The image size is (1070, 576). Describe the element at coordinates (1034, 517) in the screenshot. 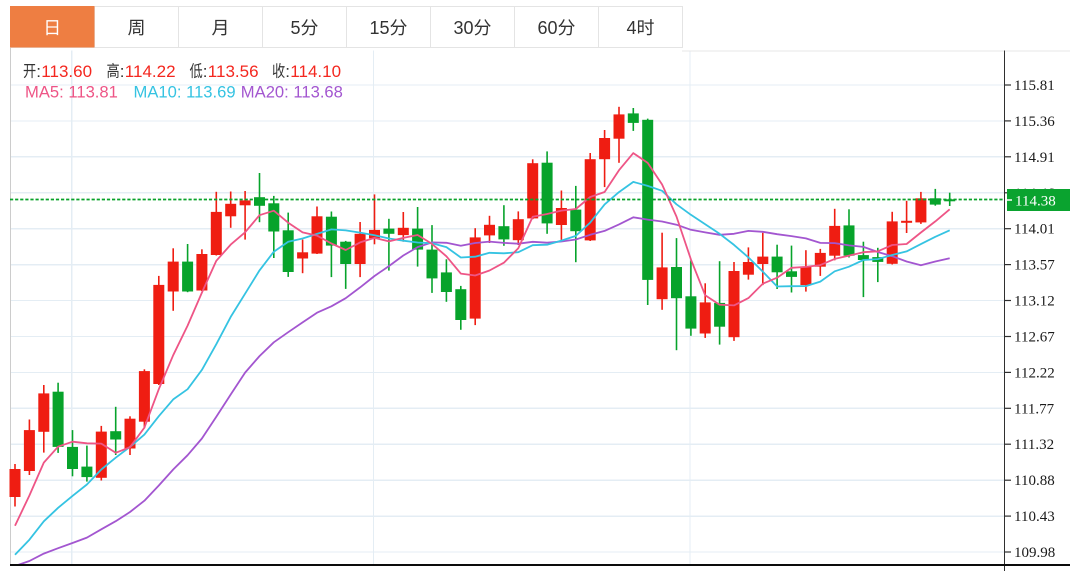

I see `svg-text: 110.43` at that location.